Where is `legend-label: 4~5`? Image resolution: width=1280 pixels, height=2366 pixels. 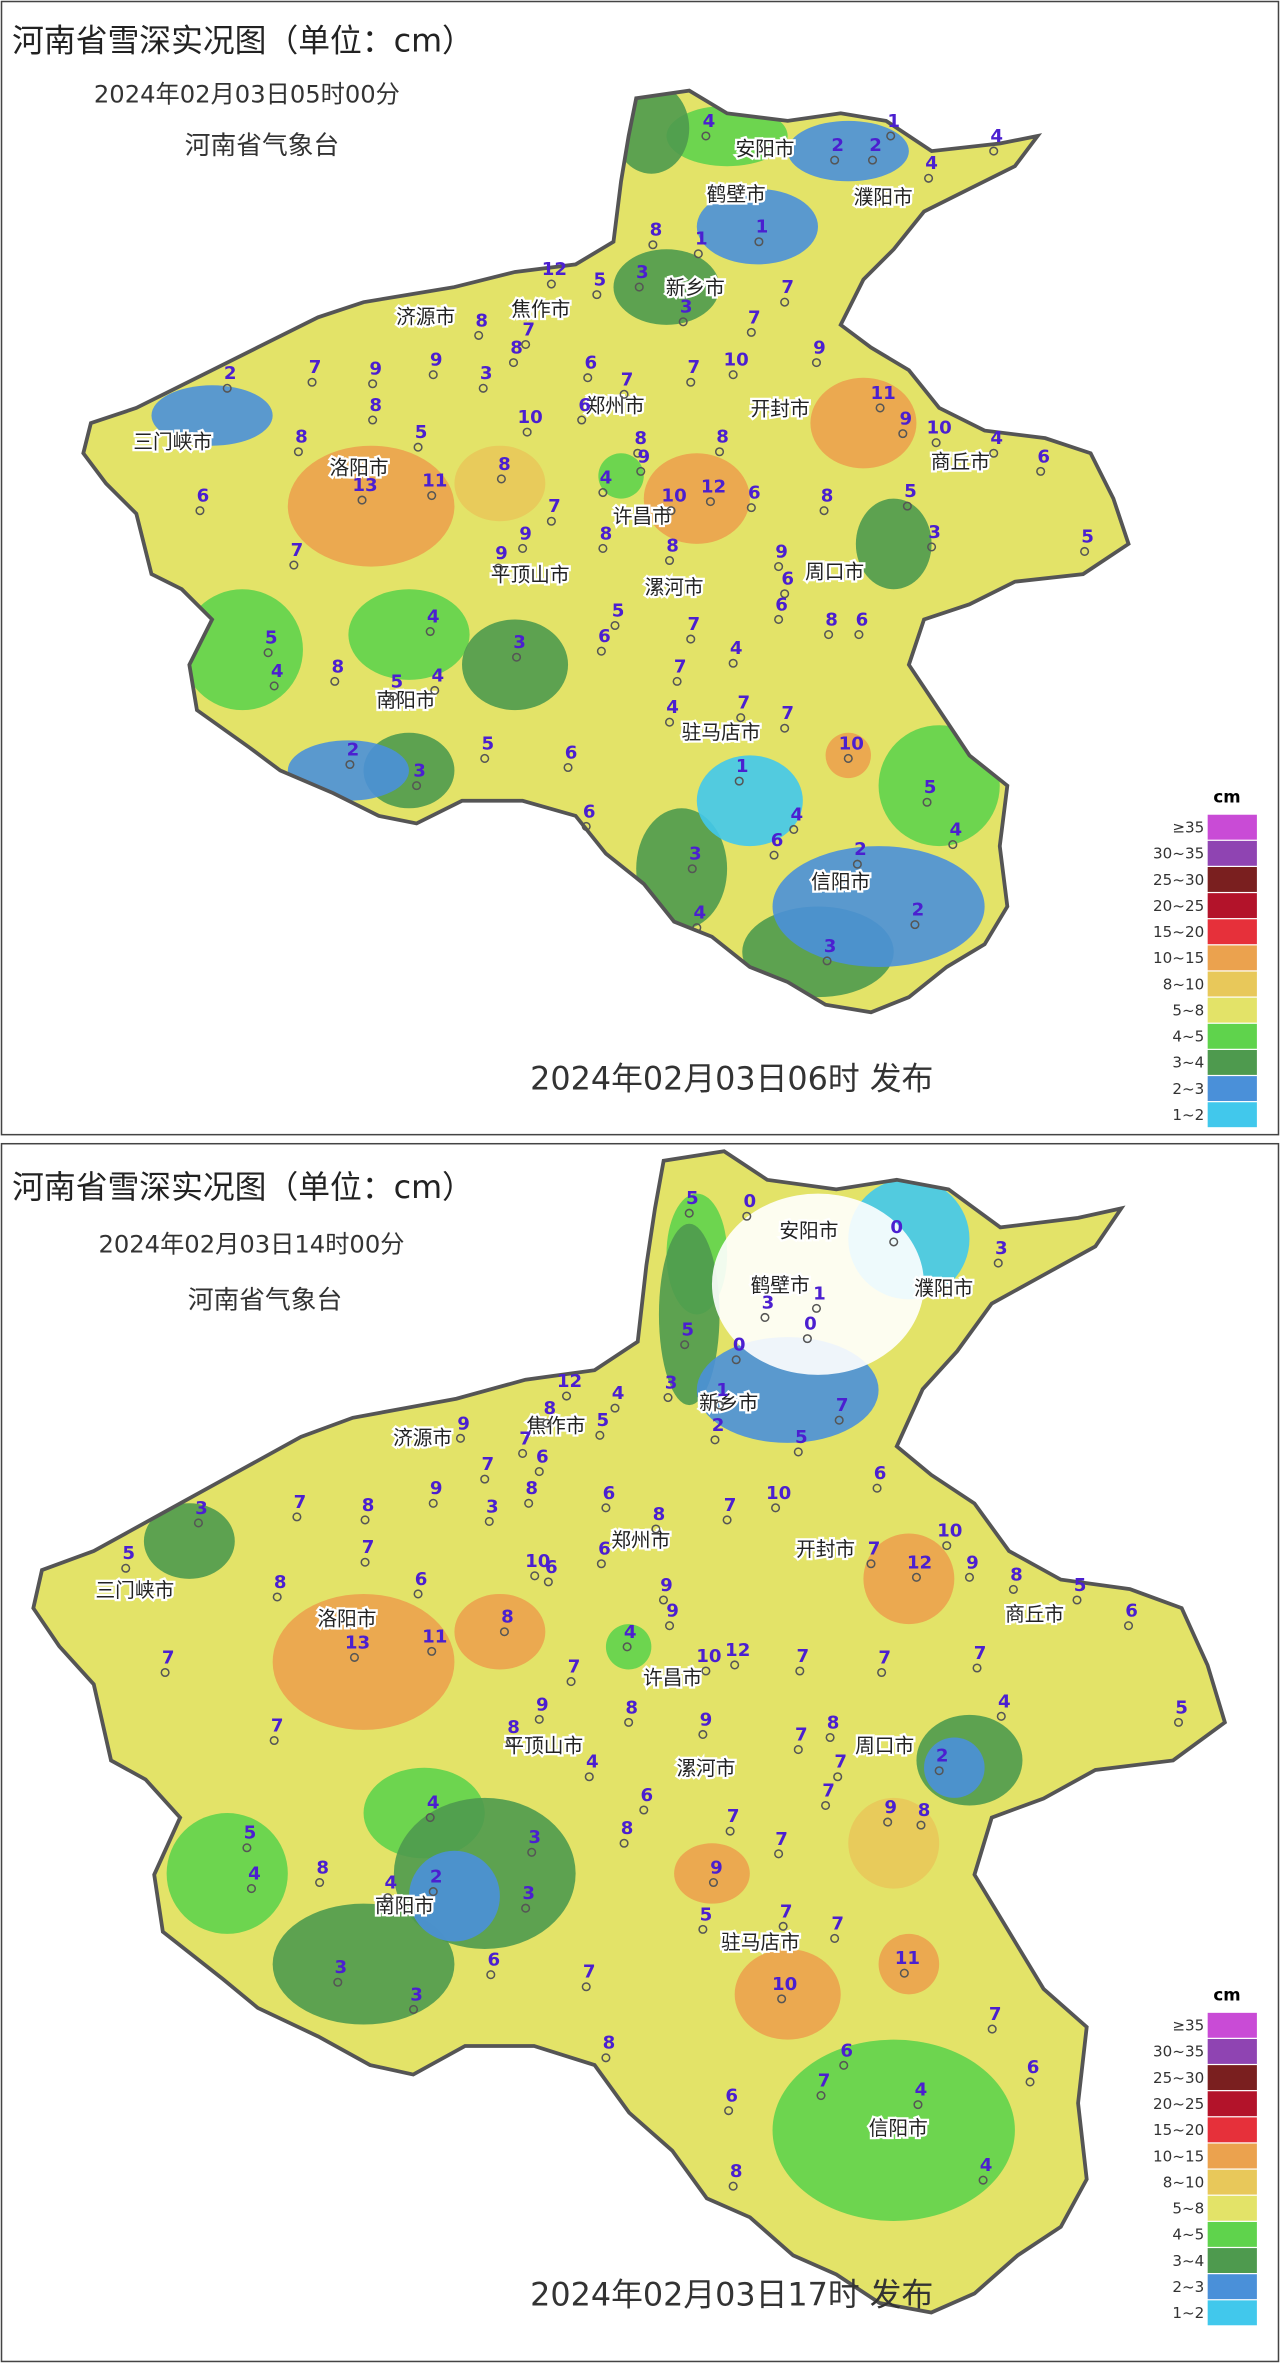
legend-label: 4~5 is located at coordinates (1188, 1037).